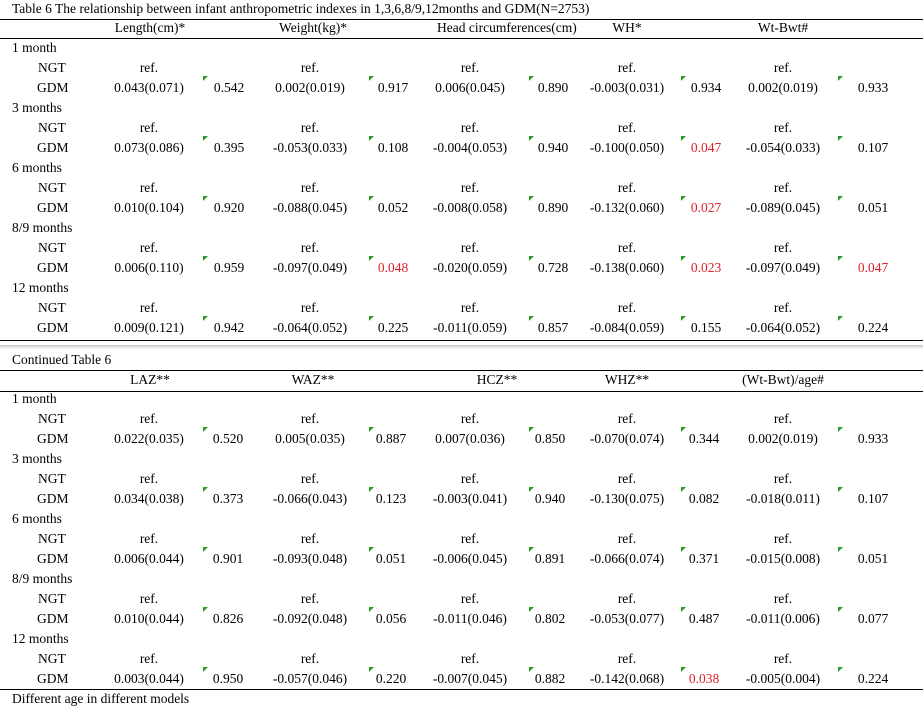 The image size is (923, 712). I want to click on p-value-cell: 0.225, so click(393, 327).